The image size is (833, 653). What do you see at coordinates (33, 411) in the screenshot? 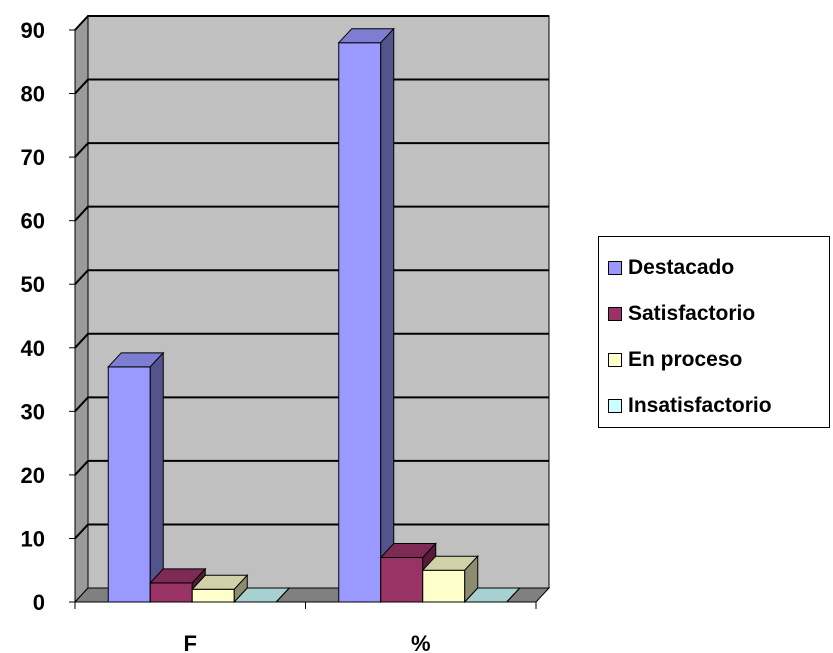
I see `y-tick-label: 30` at bounding box center [33, 411].